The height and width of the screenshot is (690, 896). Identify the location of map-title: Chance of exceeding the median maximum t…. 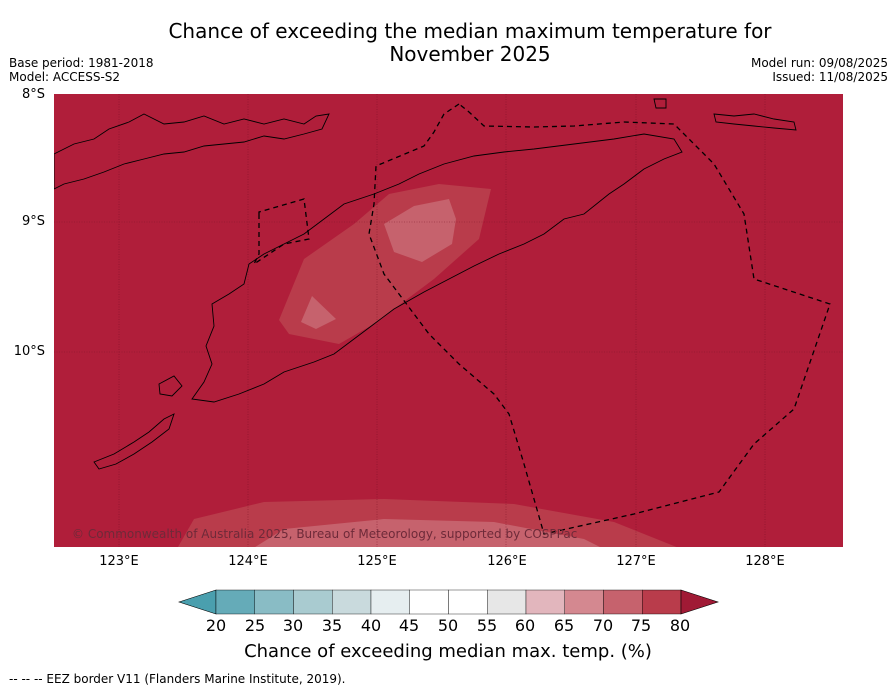
(470, 43).